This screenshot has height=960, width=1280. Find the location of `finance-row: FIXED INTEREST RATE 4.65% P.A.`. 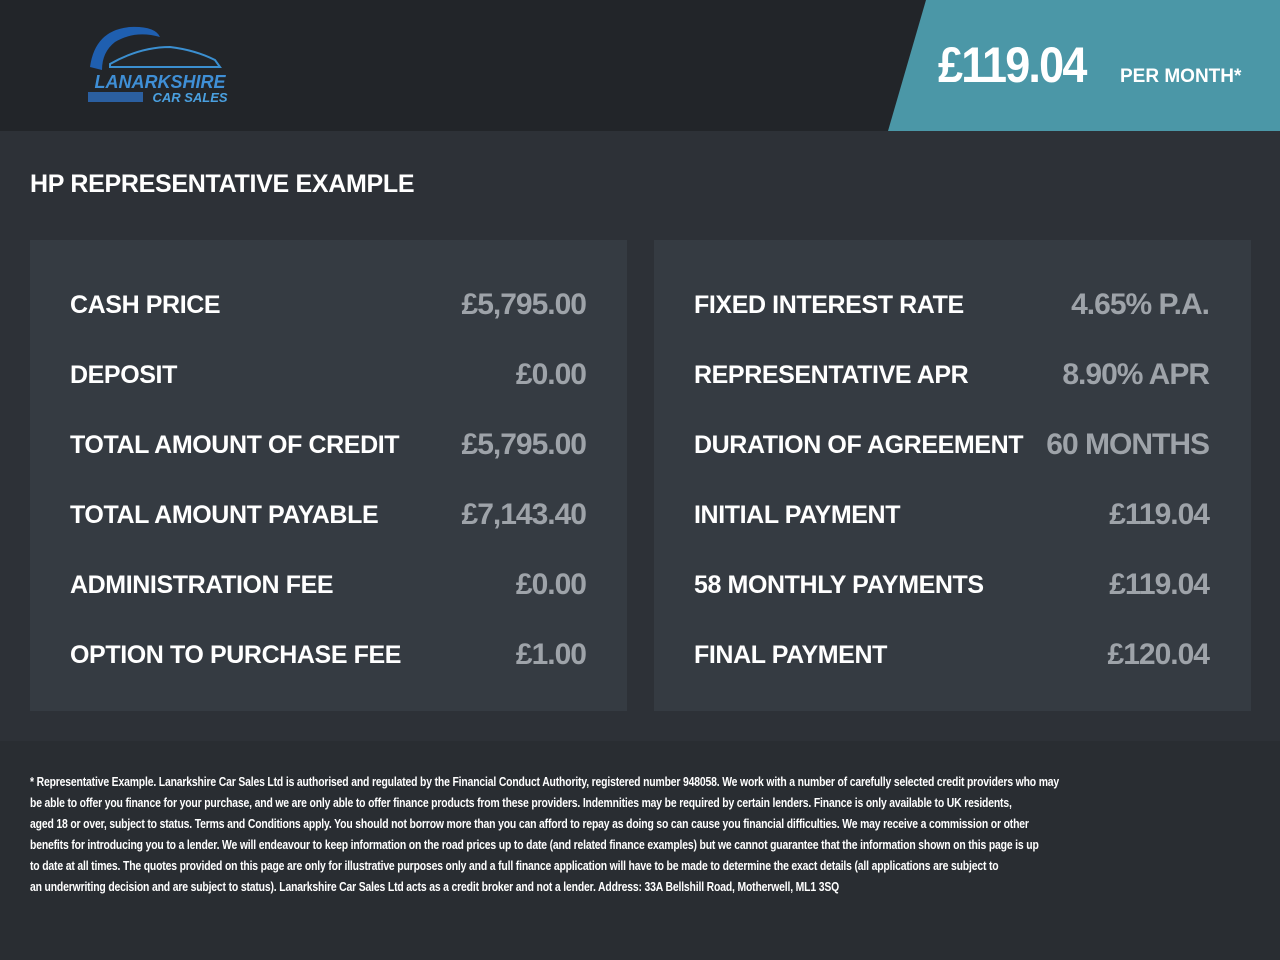

finance-row: FIXED INTEREST RATE 4.65% P.A. is located at coordinates (952, 305).